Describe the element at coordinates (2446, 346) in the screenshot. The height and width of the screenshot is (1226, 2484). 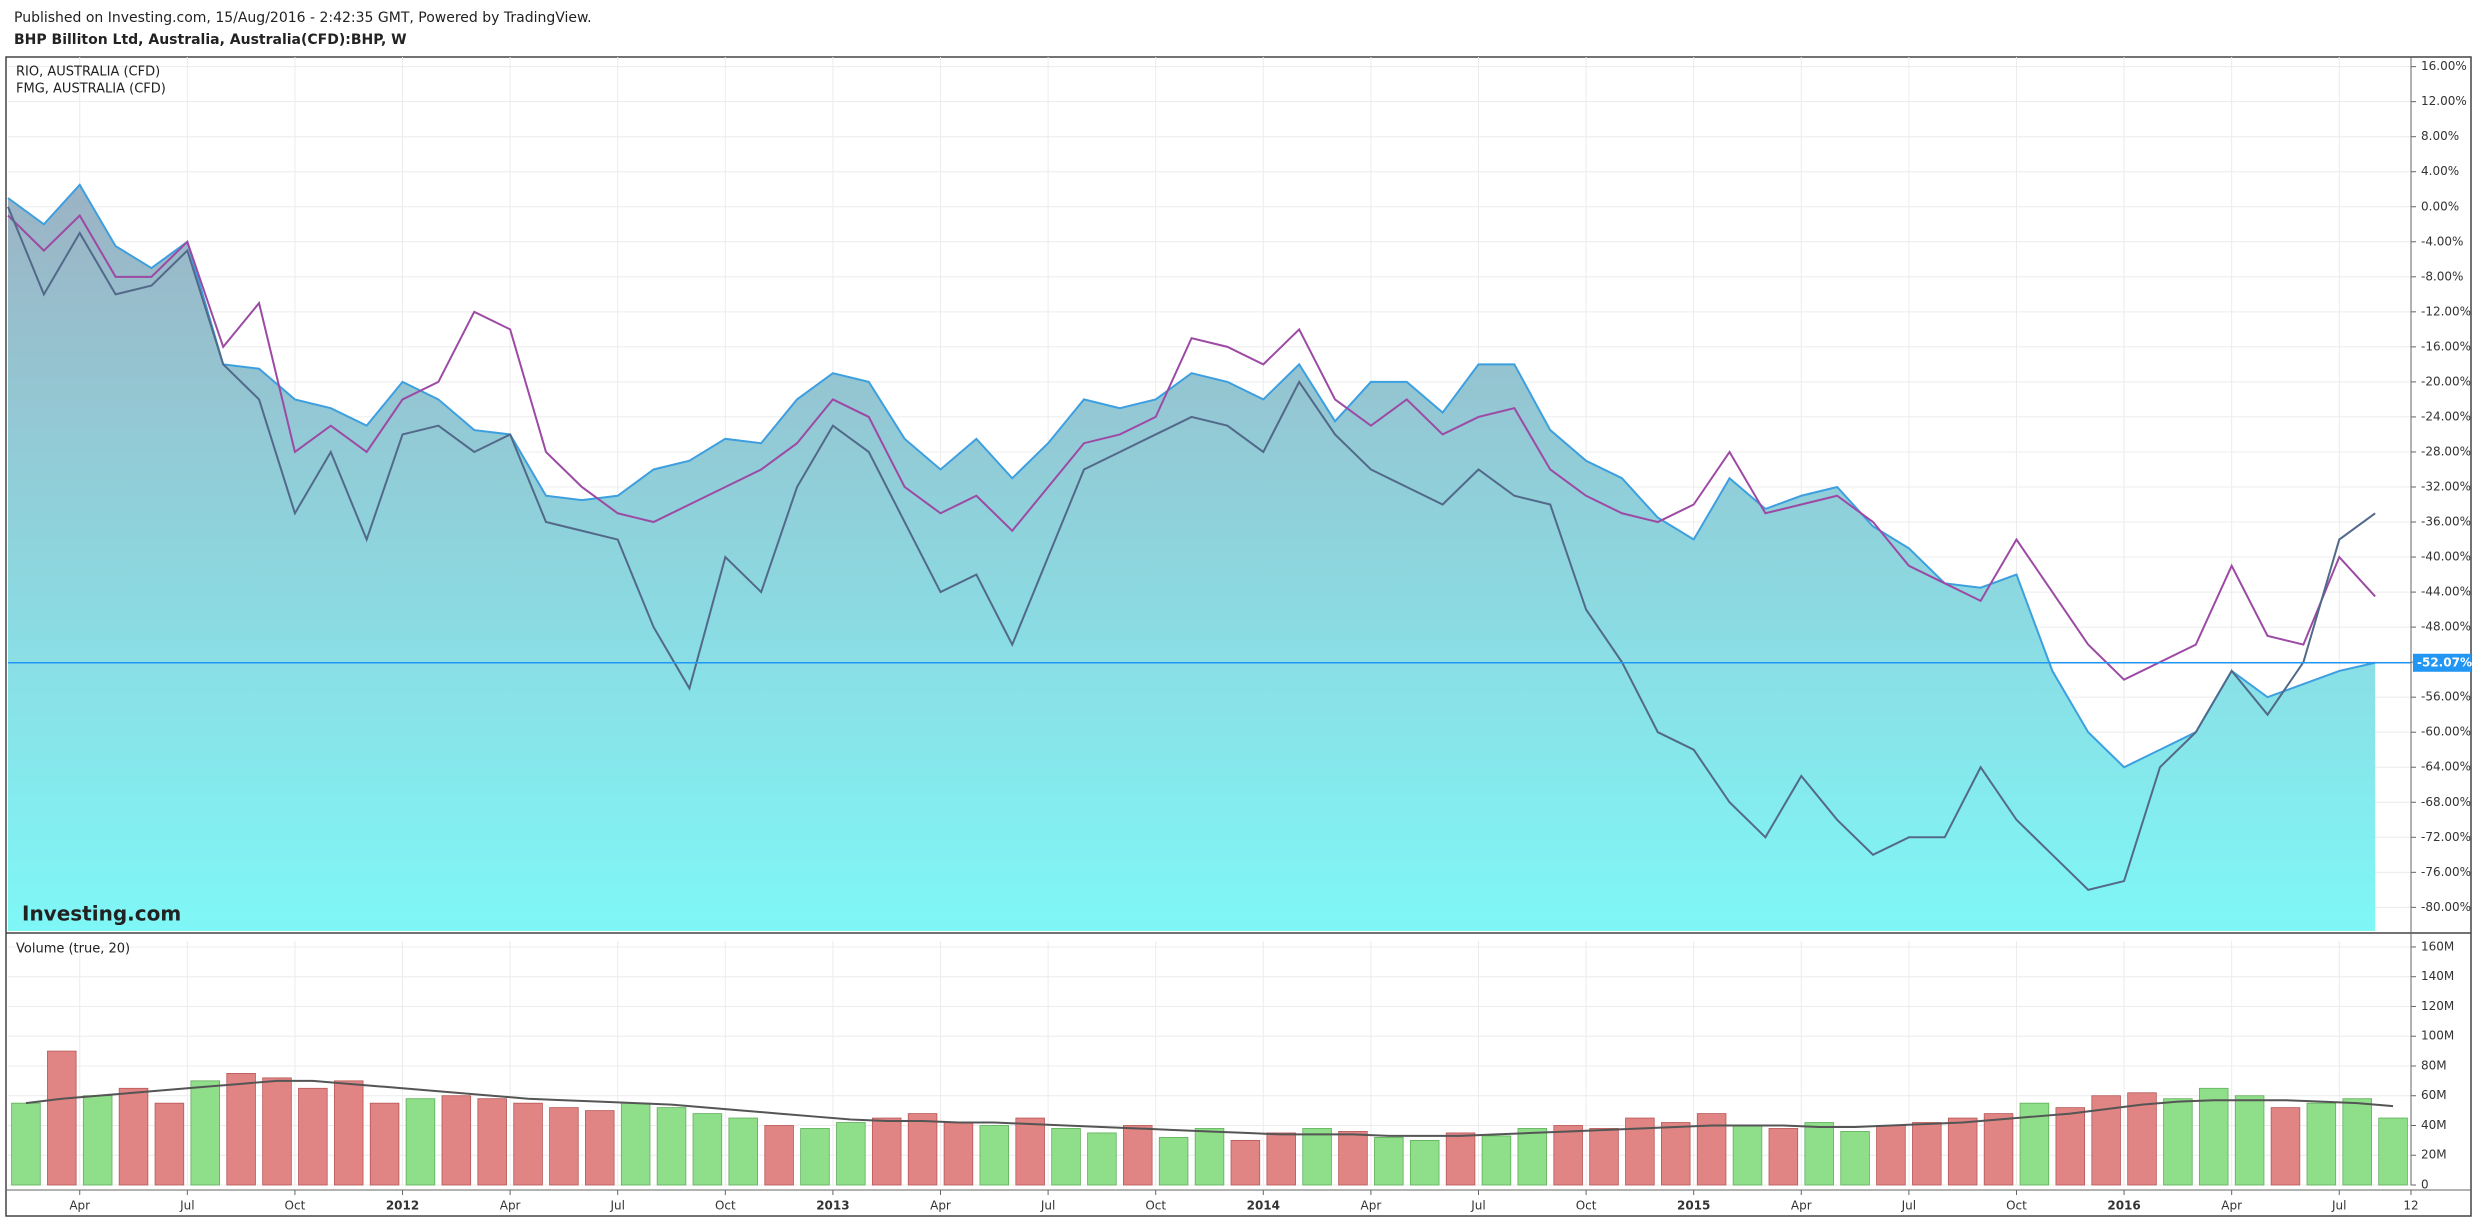
I see `y-tick-label: -16.00%` at that location.